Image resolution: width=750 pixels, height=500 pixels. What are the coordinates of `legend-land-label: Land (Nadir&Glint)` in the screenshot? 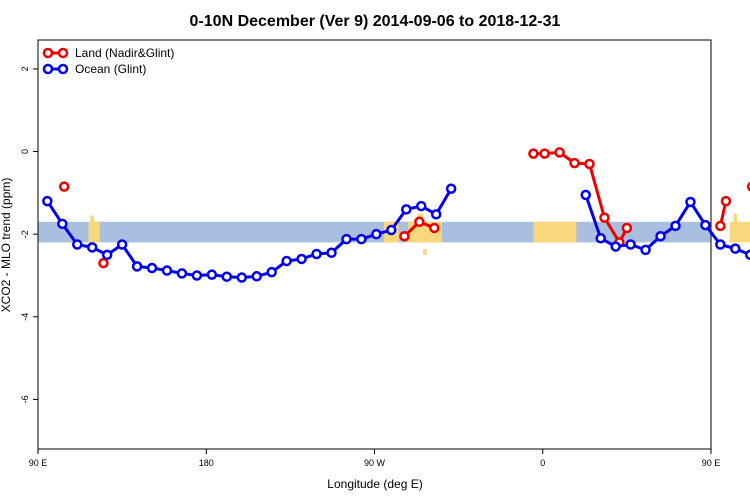 It's located at (124, 53).